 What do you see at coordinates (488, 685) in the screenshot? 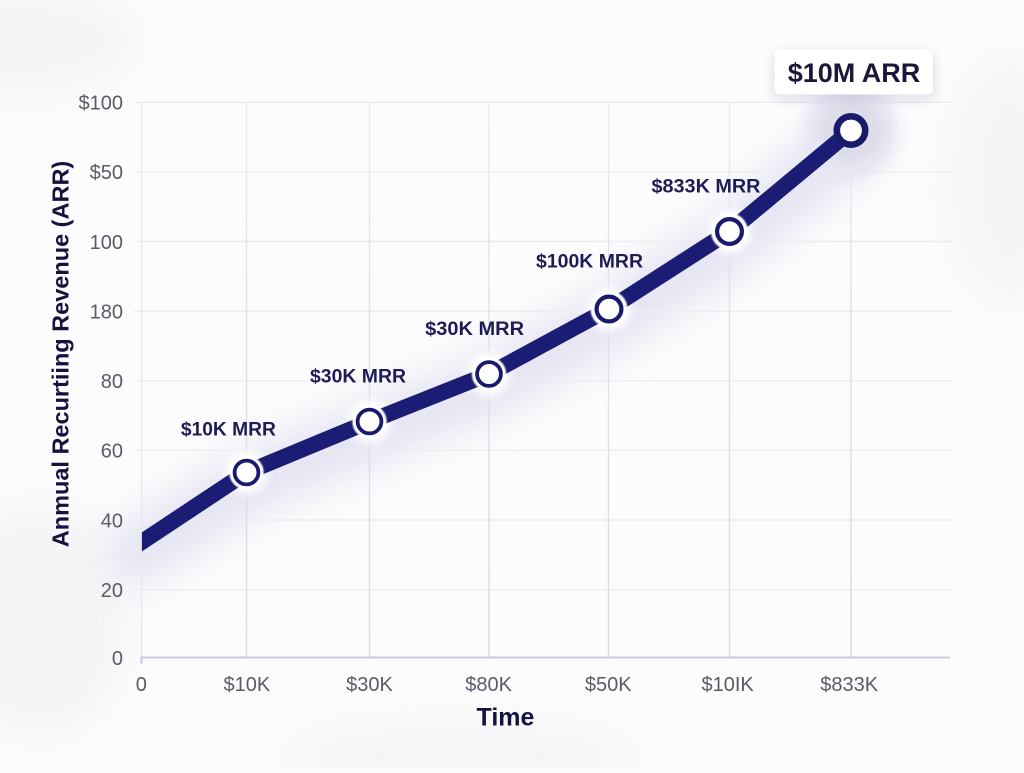
I see `svg-text: $80K` at bounding box center [488, 685].